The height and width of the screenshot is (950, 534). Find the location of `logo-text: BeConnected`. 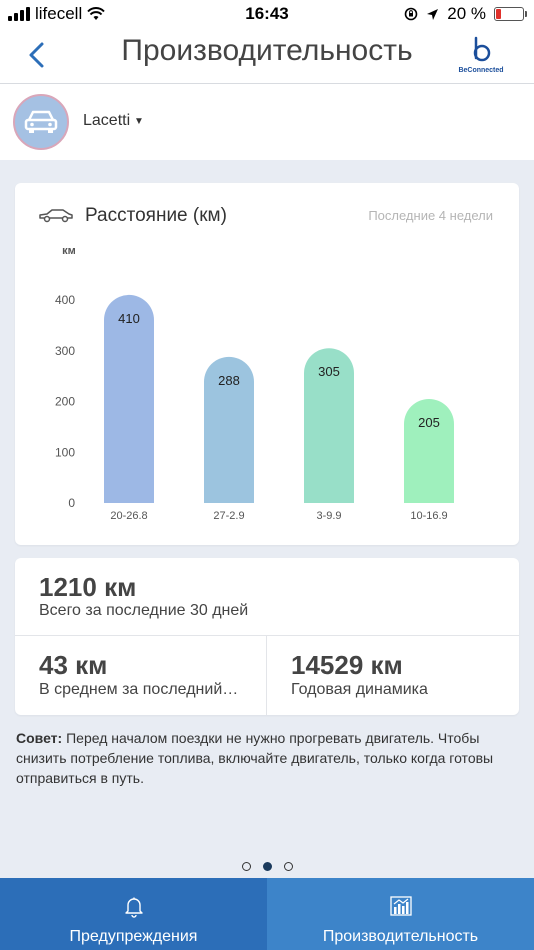

logo-text: BeConnected is located at coordinates (481, 70).